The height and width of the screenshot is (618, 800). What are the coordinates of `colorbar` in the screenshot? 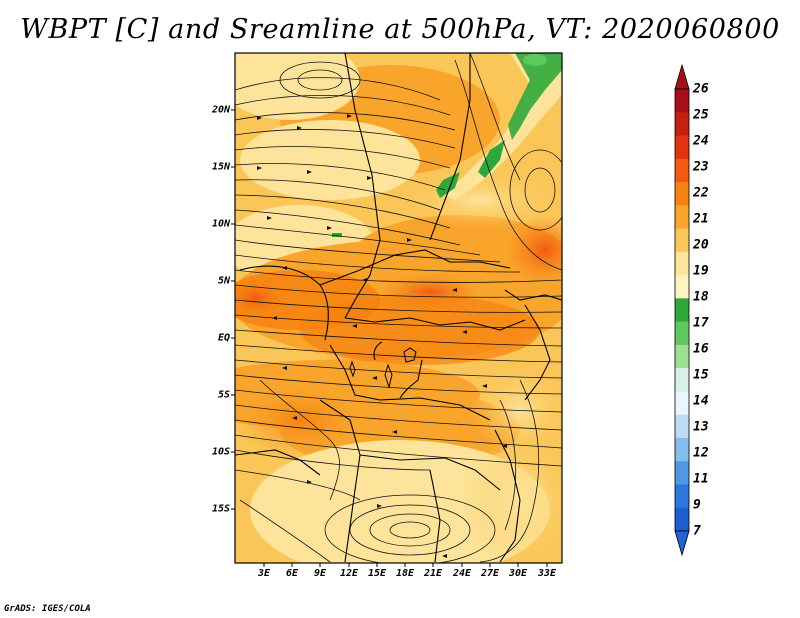 It's located at (682, 310).